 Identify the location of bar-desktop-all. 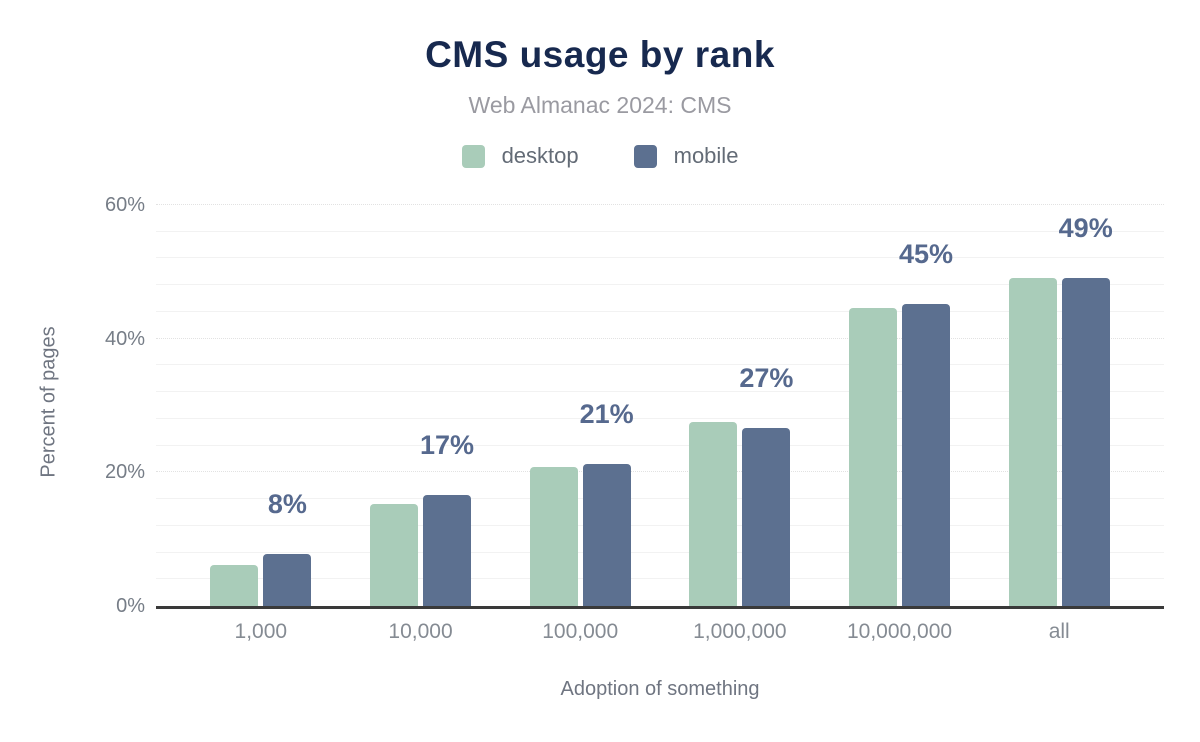
(1032, 441).